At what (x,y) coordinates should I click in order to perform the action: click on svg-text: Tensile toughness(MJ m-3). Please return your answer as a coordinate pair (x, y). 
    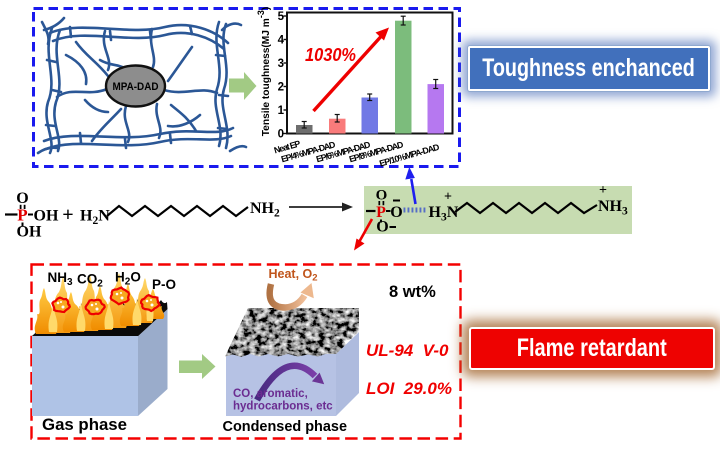
    Looking at the image, I should click on (264, 72).